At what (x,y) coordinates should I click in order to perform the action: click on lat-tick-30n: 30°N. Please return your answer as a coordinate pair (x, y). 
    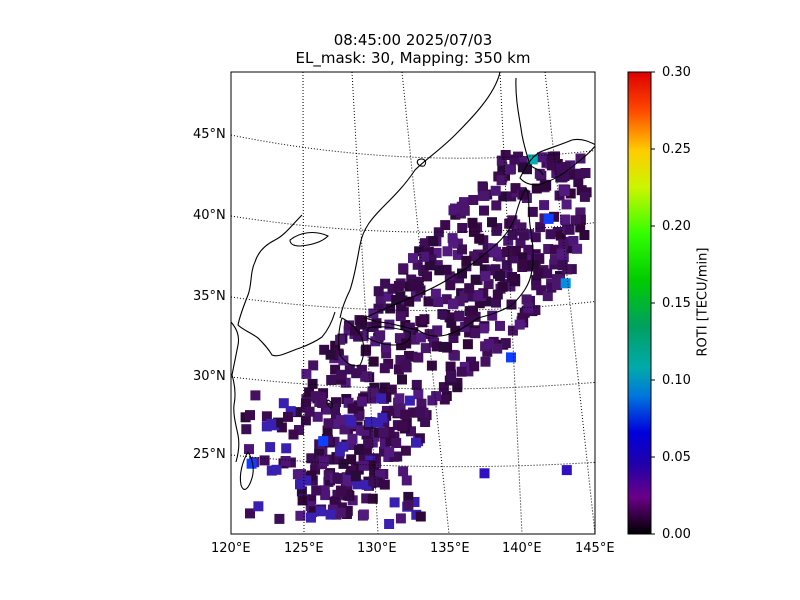
    Looking at the image, I should click on (209, 376).